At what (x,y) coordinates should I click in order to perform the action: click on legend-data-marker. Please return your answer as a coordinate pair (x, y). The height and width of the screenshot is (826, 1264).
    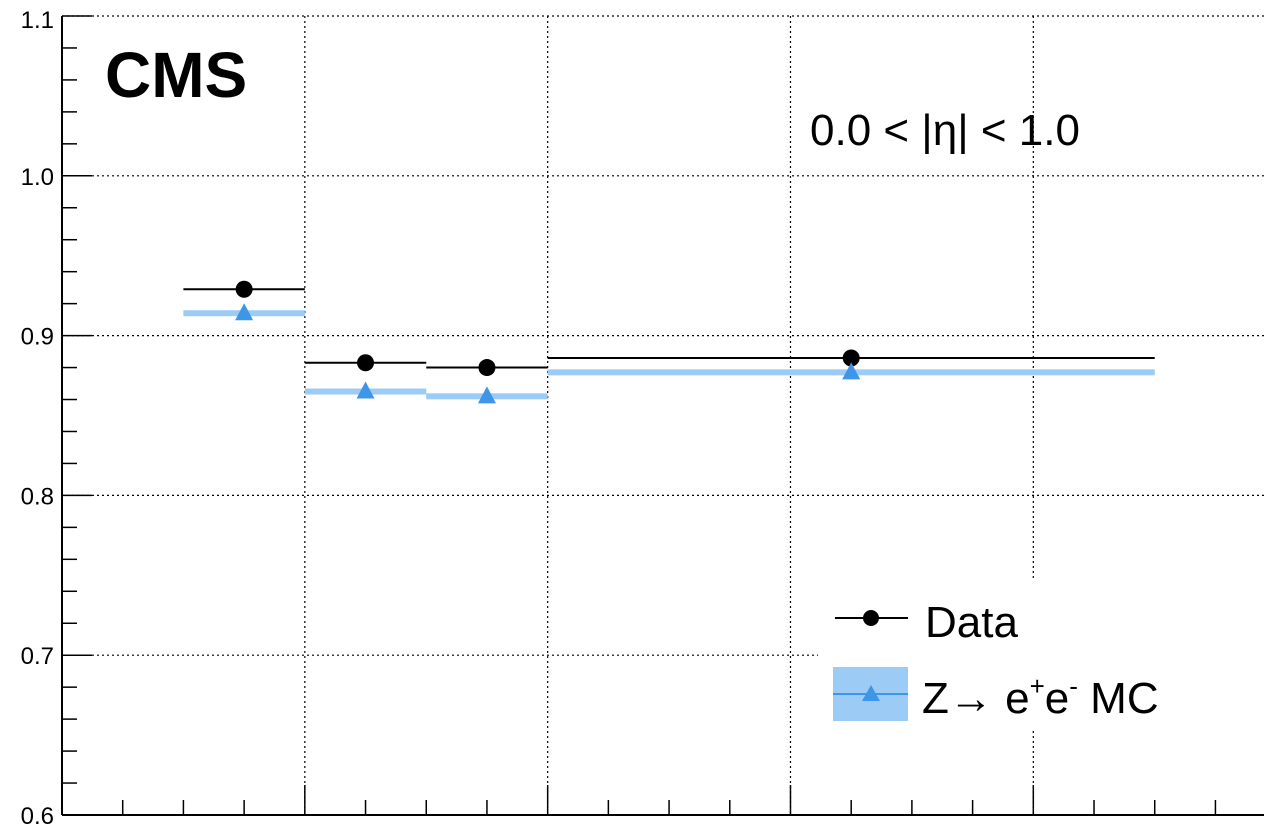
    Looking at the image, I should click on (871, 618).